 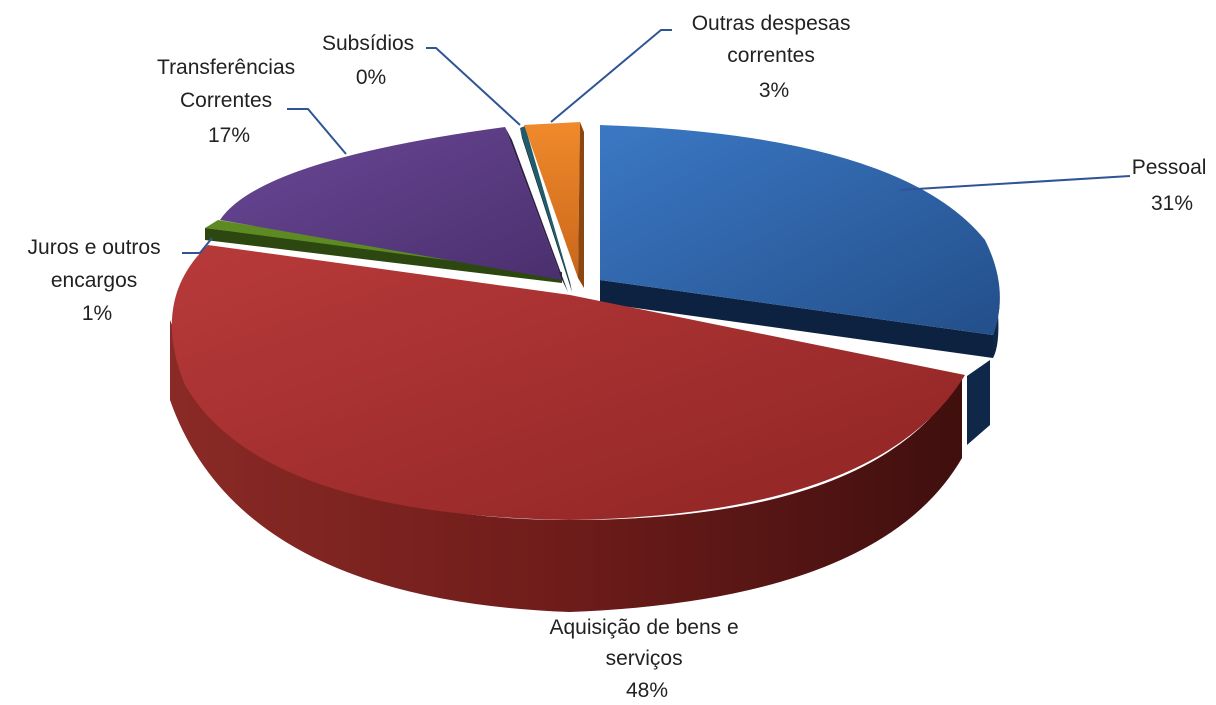 What do you see at coordinates (611, 76) in the screenshot?
I see `leader-line-outras` at bounding box center [611, 76].